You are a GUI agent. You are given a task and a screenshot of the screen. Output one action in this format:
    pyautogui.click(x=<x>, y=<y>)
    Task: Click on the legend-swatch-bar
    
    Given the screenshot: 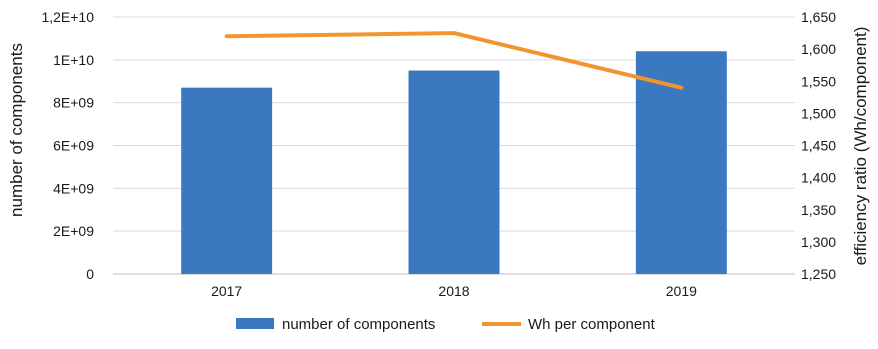 What is the action you would take?
    pyautogui.click(x=255, y=323)
    